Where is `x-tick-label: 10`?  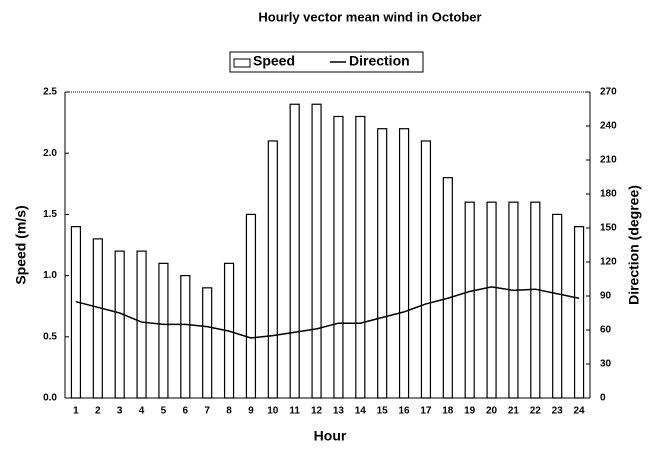
x-tick-label: 10 is located at coordinates (273, 411).